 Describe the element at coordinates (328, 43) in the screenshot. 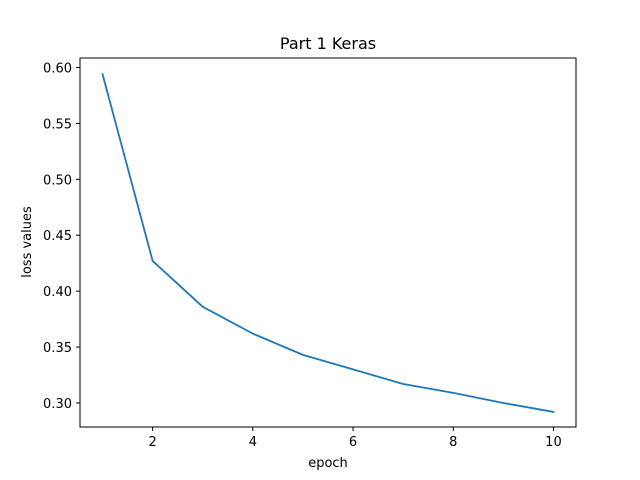

I see `chart-title: Part 1 Keras` at that location.